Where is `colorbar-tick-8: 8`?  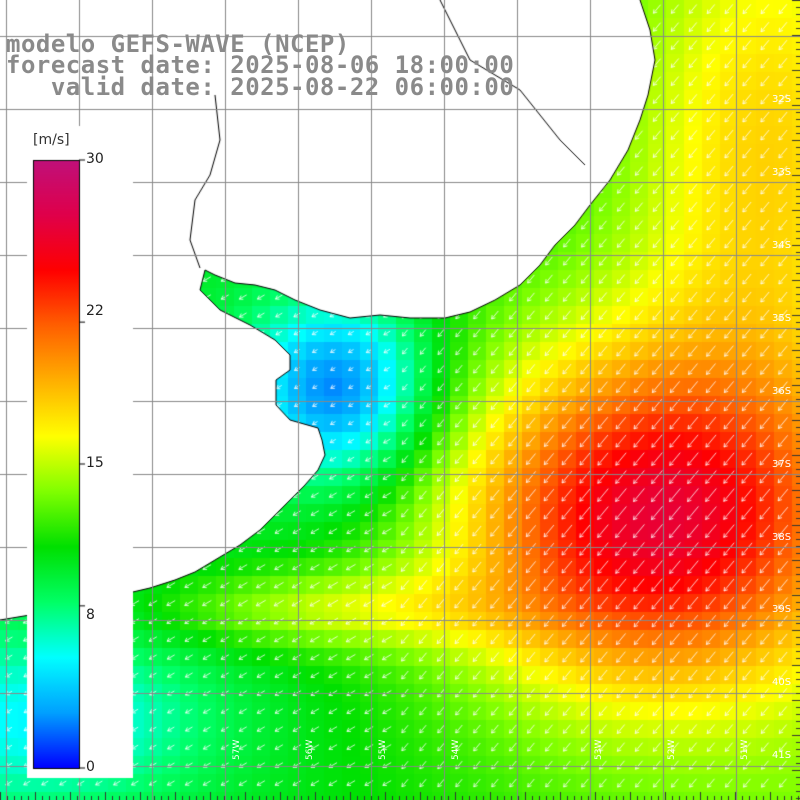
colorbar-tick-8: 8 is located at coordinates (90, 615).